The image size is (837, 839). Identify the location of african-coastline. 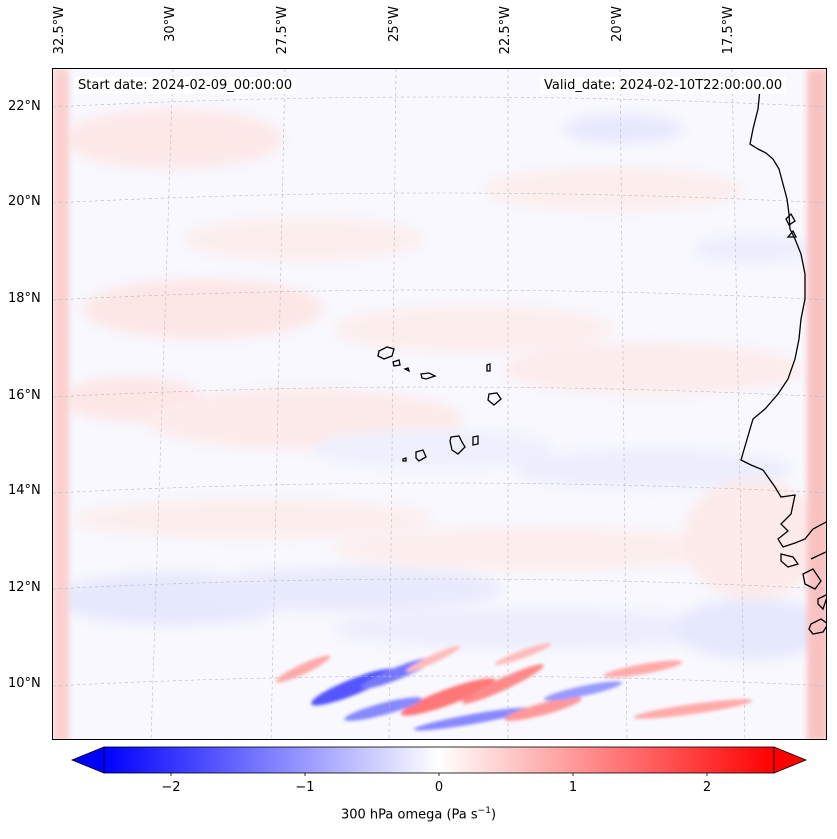
(783, 361).